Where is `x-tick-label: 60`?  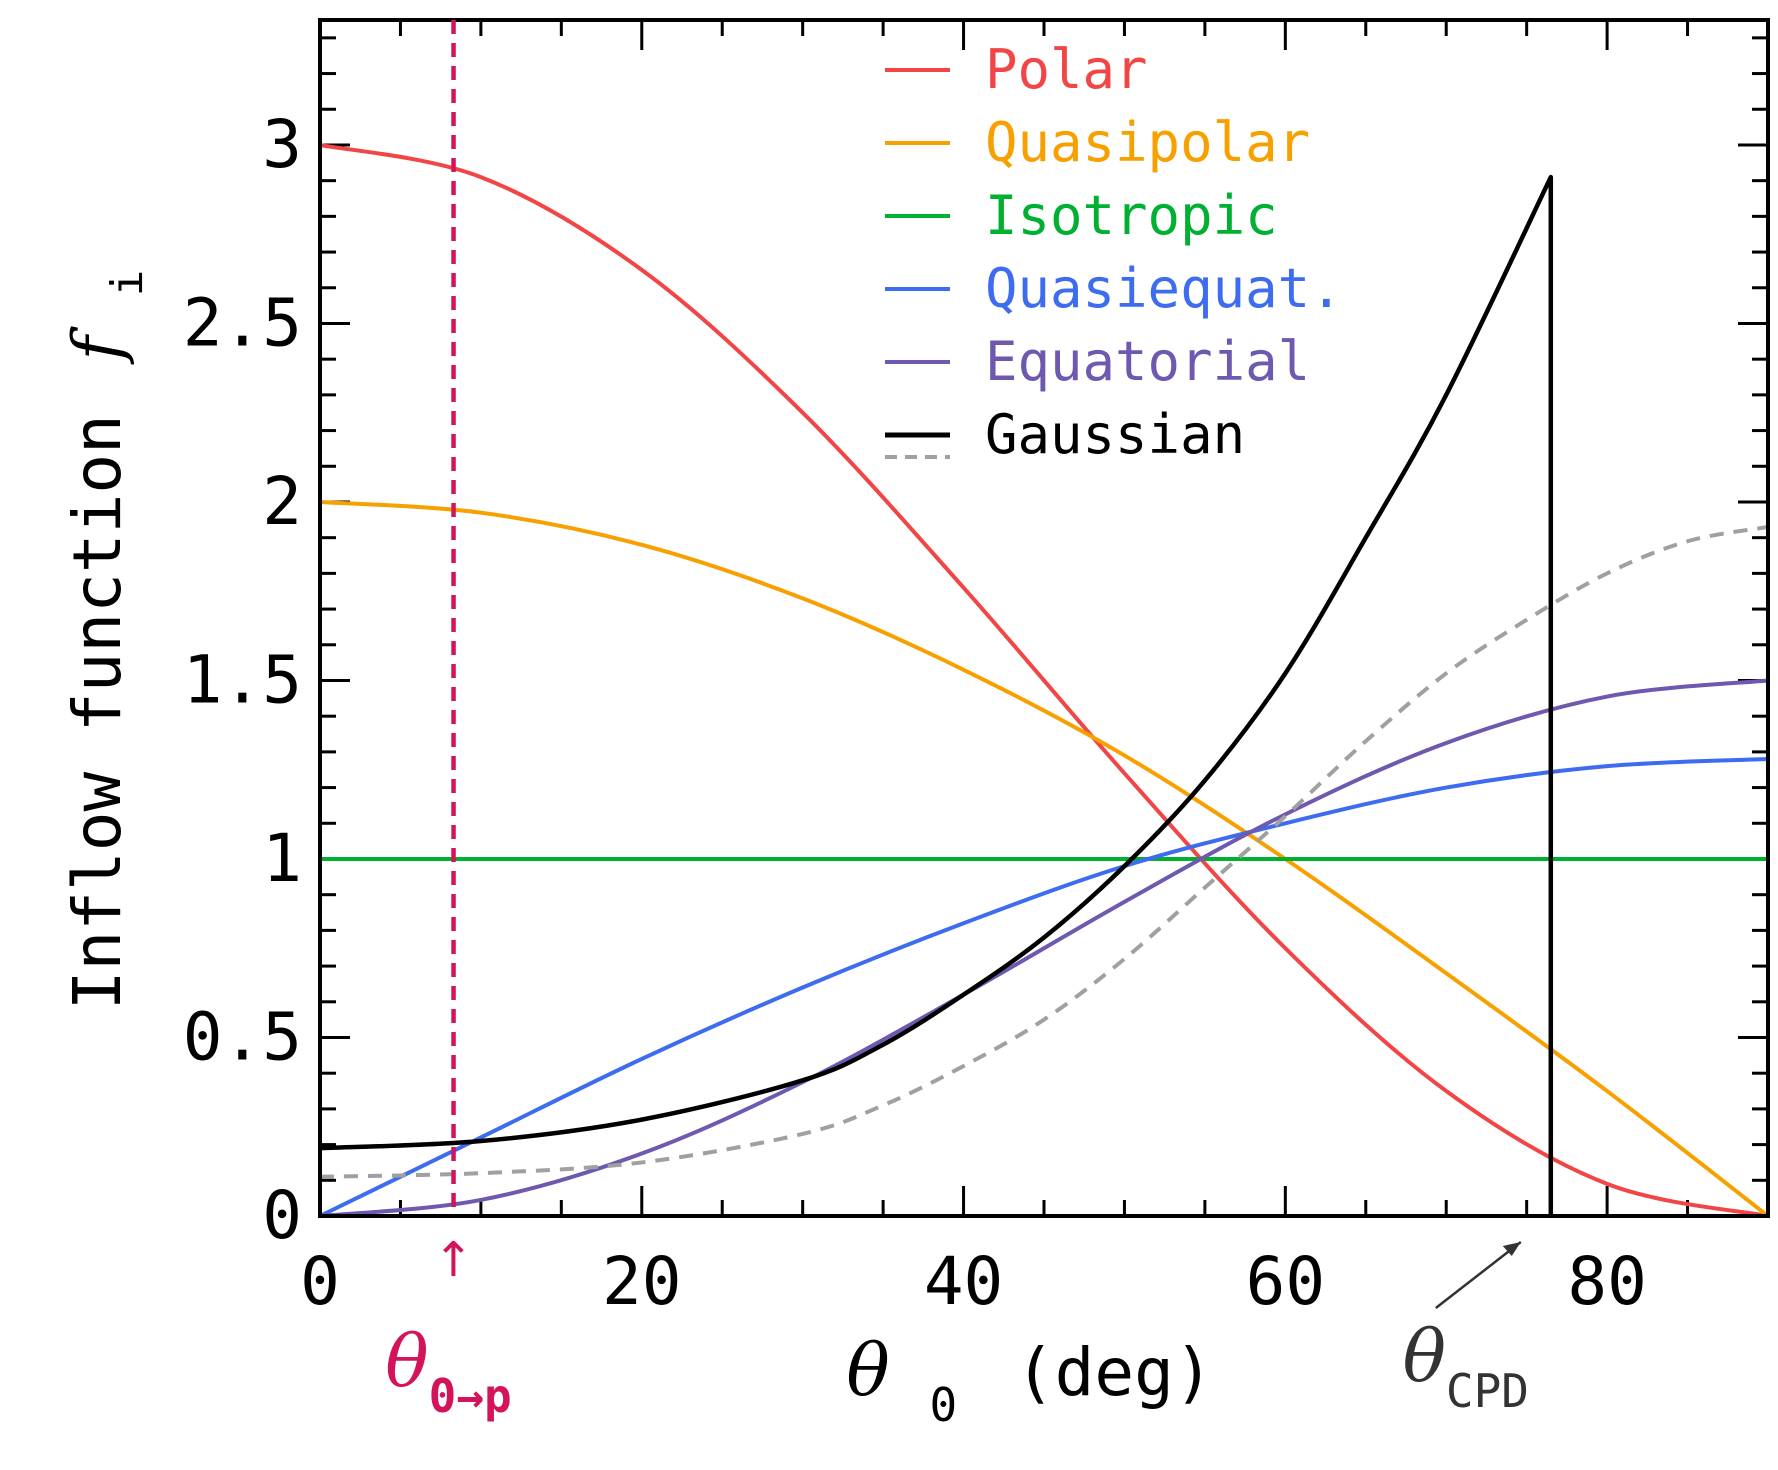 x-tick-label: 60 is located at coordinates (1285, 1281).